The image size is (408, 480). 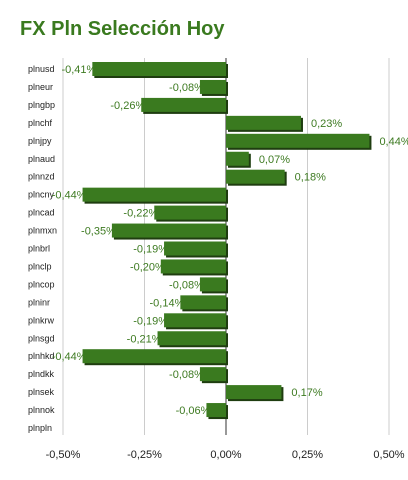 I want to click on chart-title: FX Pln Selección Hoy, so click(x=122, y=29).